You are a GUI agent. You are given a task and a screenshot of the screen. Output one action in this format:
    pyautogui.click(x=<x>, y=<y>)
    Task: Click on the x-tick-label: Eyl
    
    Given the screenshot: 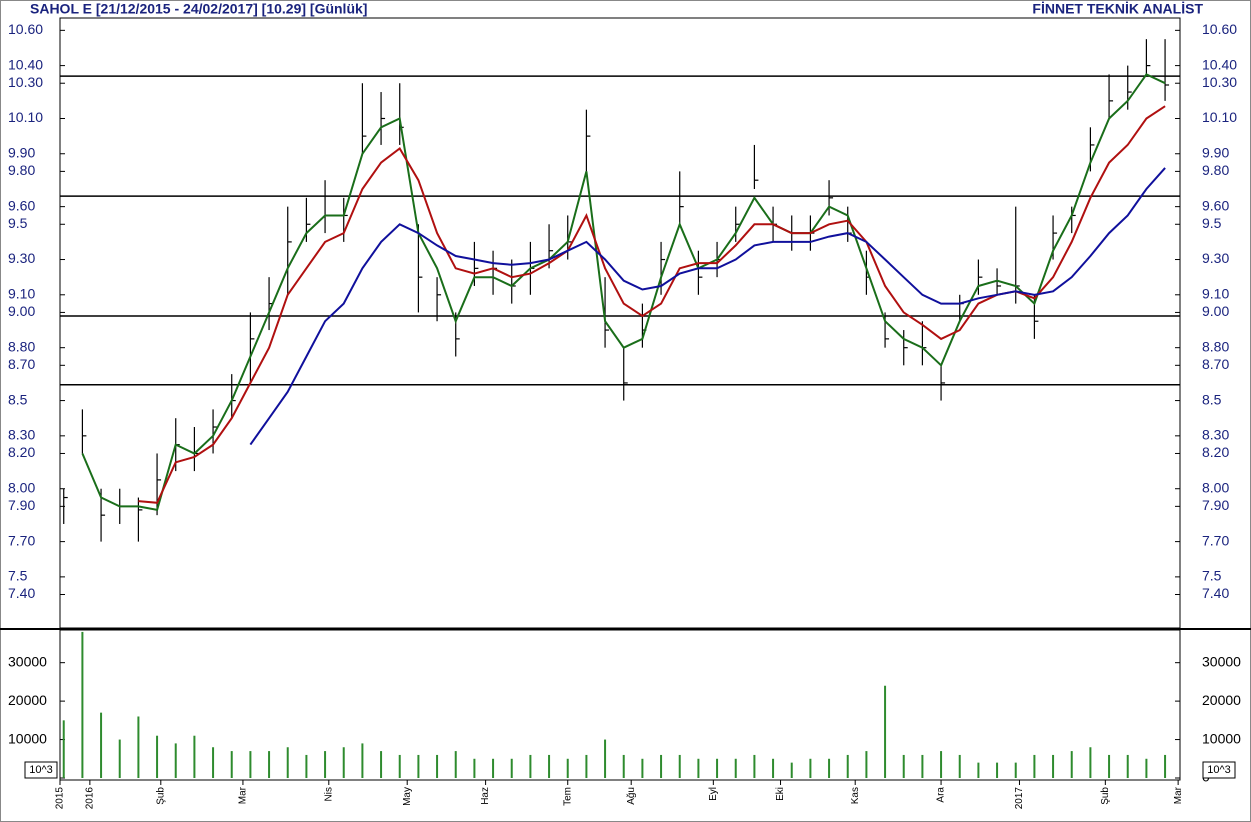 What is the action you would take?
    pyautogui.click(x=713, y=794)
    